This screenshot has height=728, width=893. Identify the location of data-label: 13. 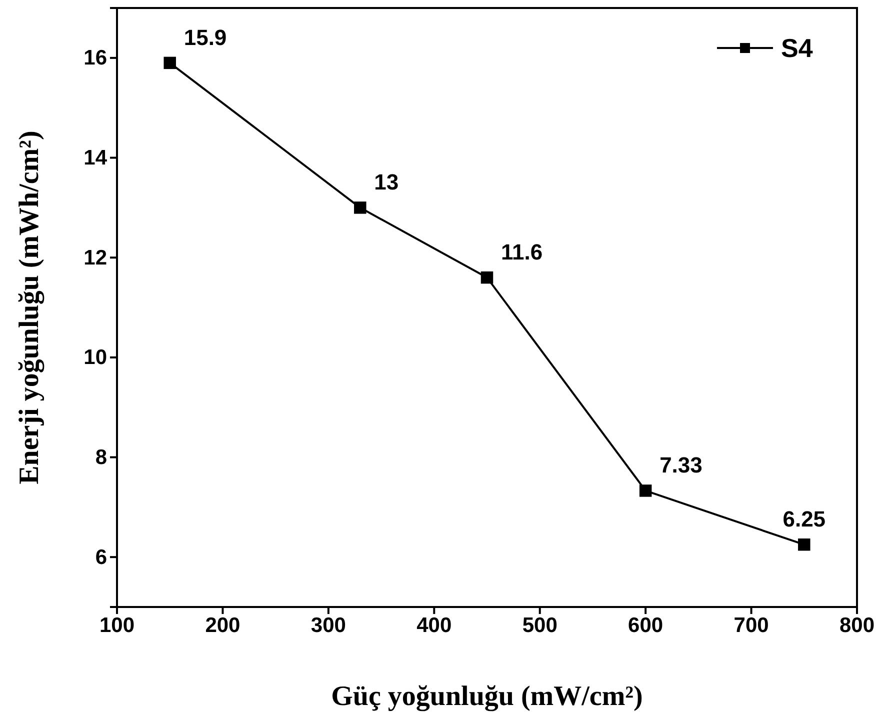
(386, 182).